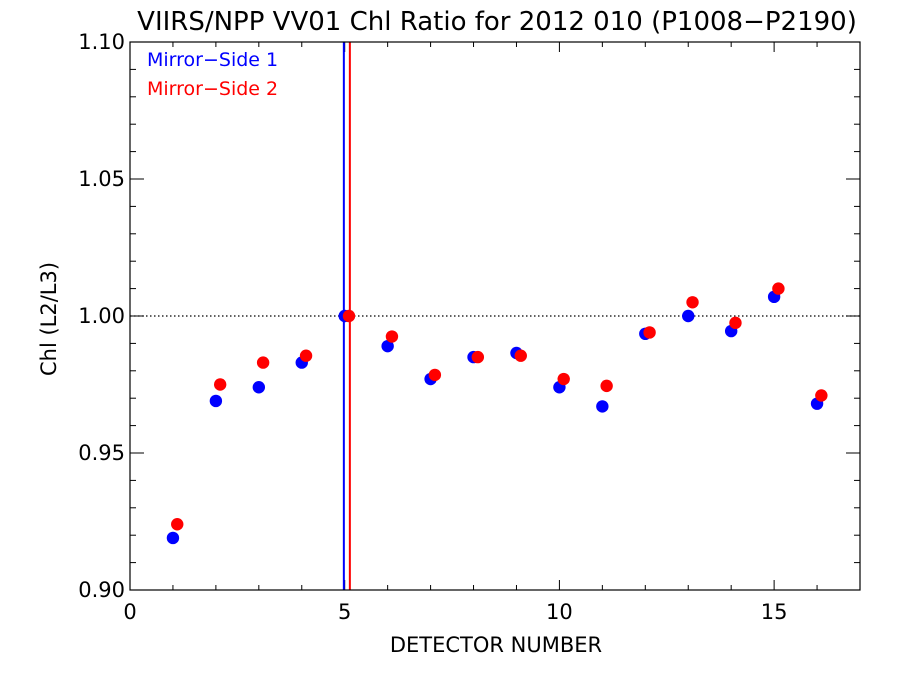 Image resolution: width=900 pixels, height=675 pixels. Describe the element at coordinates (344, 612) in the screenshot. I see `x-tick-label: 5` at that location.